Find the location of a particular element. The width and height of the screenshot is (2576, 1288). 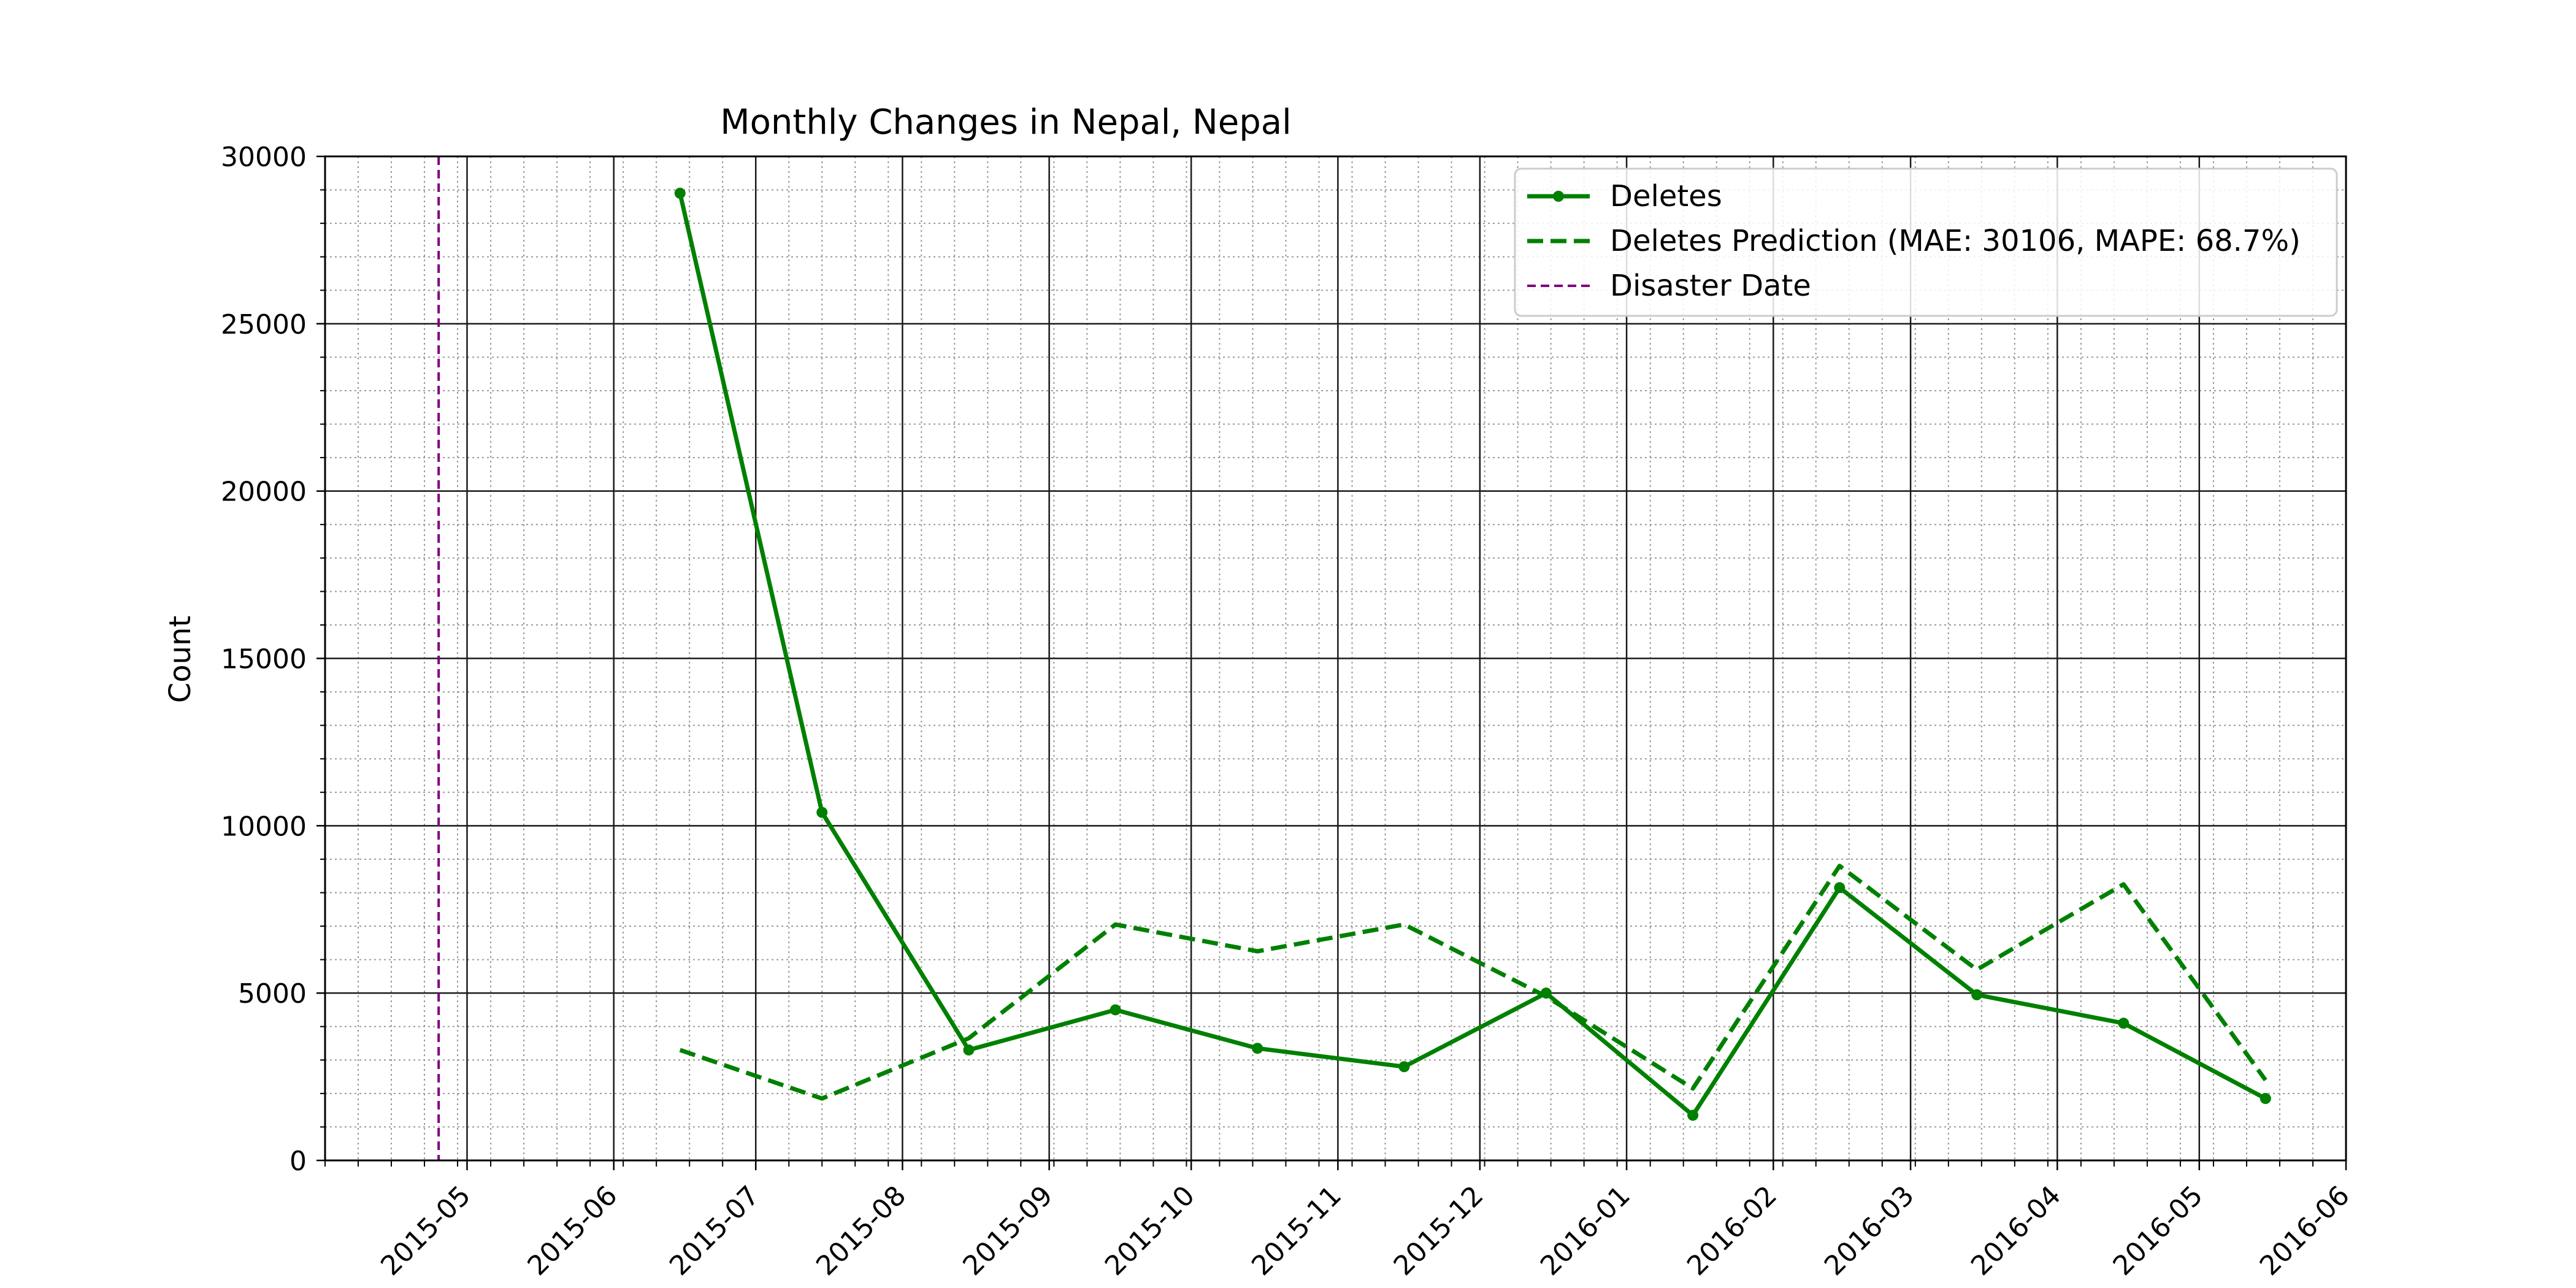

y-axis-label: Count is located at coordinates (180, 659).